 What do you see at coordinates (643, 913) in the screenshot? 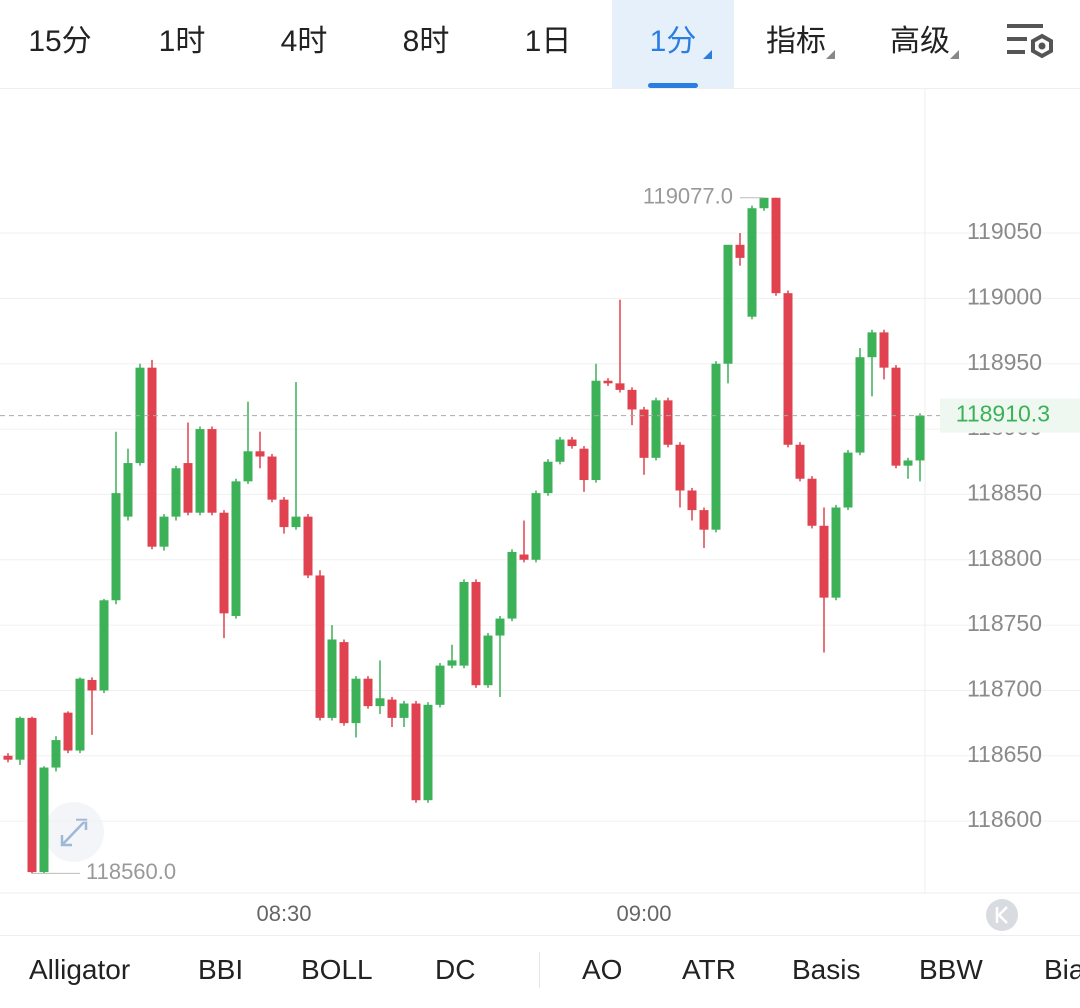
I see `x-tick-label: 09:00` at bounding box center [643, 913].